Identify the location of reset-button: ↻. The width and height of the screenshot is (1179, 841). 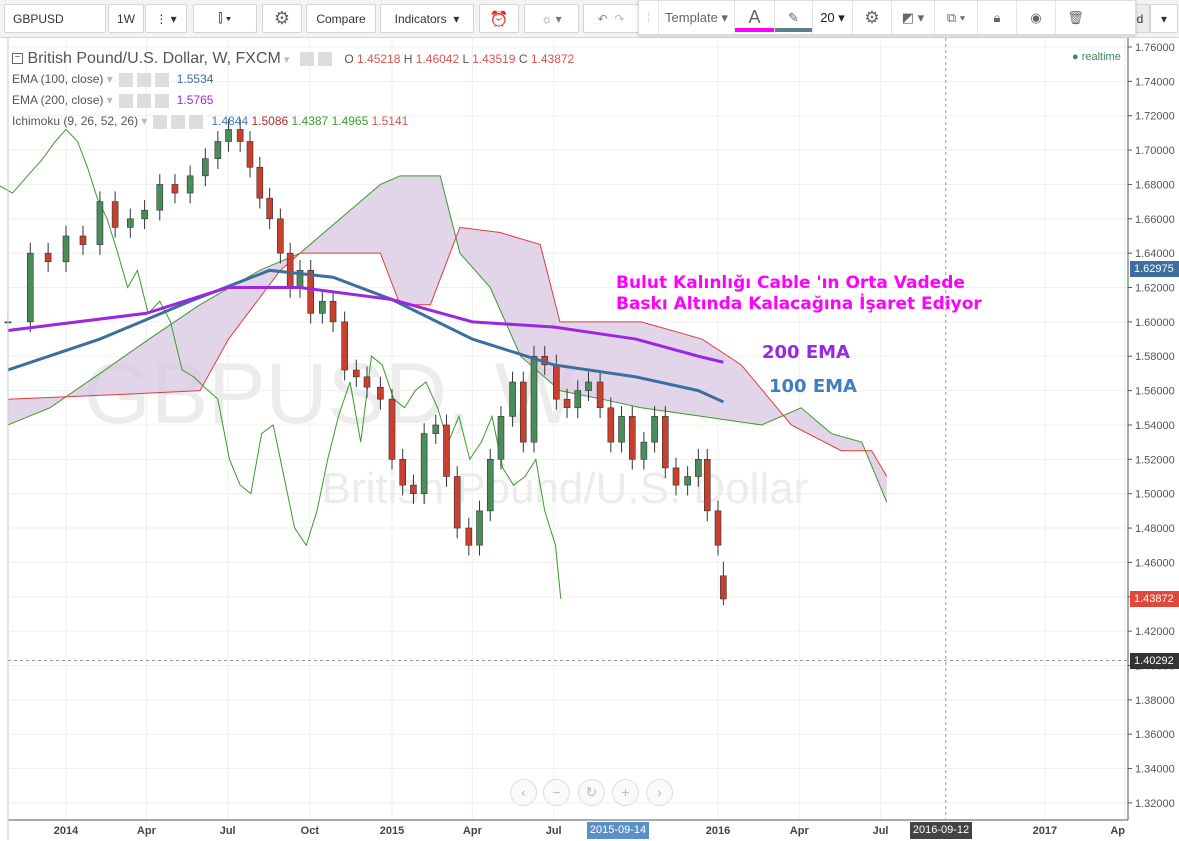
(591, 792).